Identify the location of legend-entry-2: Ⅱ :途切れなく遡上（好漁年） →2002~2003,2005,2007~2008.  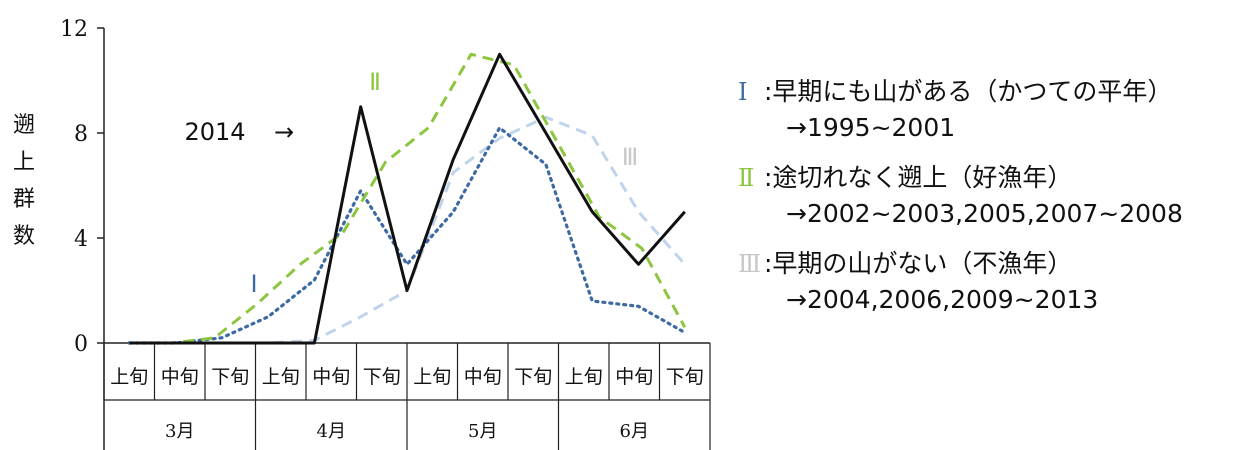
(988, 196).